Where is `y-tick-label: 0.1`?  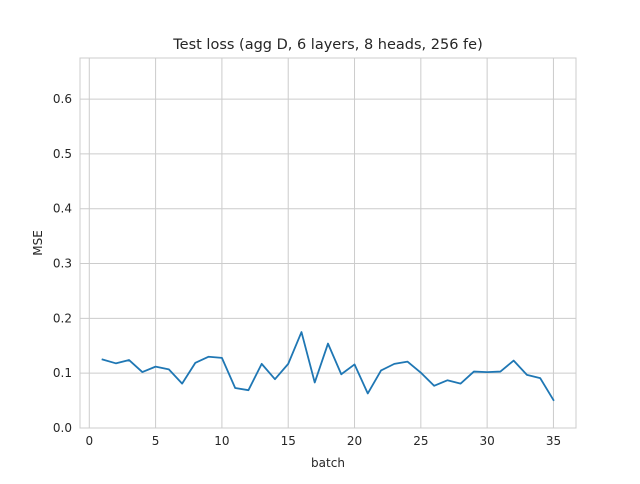 y-tick-label: 0.1 is located at coordinates (62, 373).